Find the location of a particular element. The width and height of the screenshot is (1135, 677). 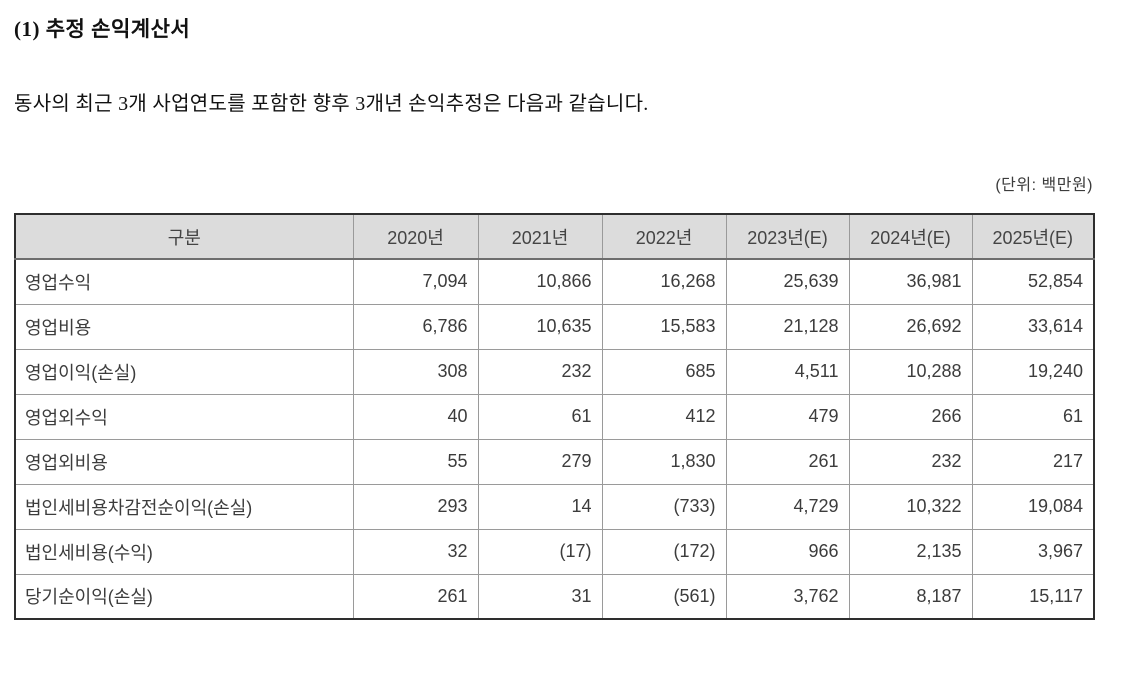

table-cell: (561) is located at coordinates (664, 596).